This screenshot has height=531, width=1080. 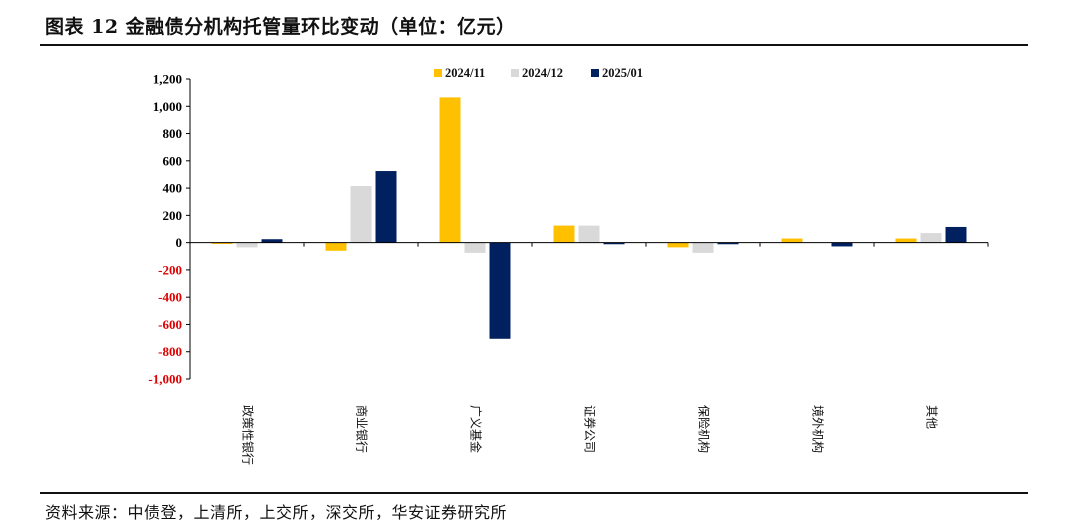 I want to click on y-tick-label: -200, so click(x=170, y=269).